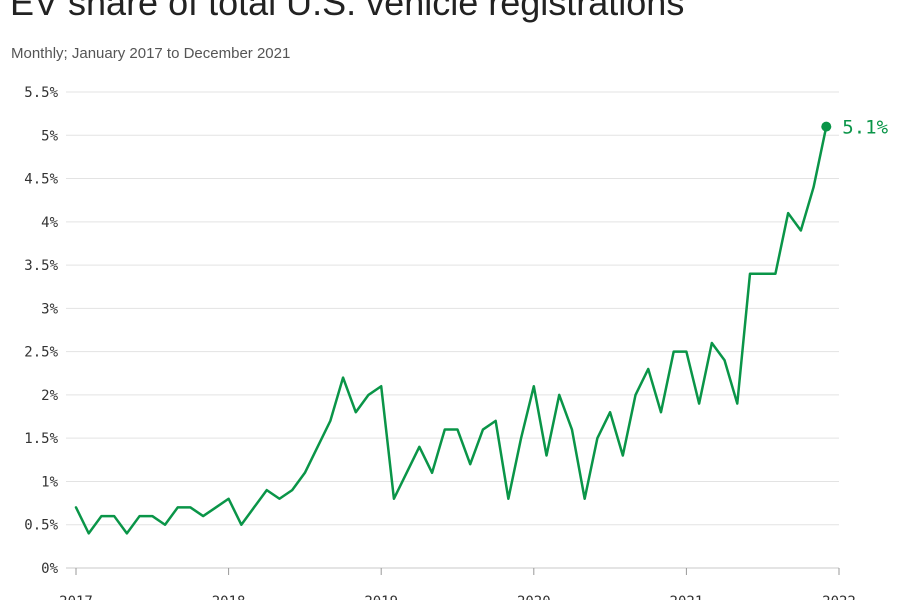 This screenshot has width=908, height=600. Describe the element at coordinates (49, 569) in the screenshot. I see `y-tick-label: 0%` at that location.